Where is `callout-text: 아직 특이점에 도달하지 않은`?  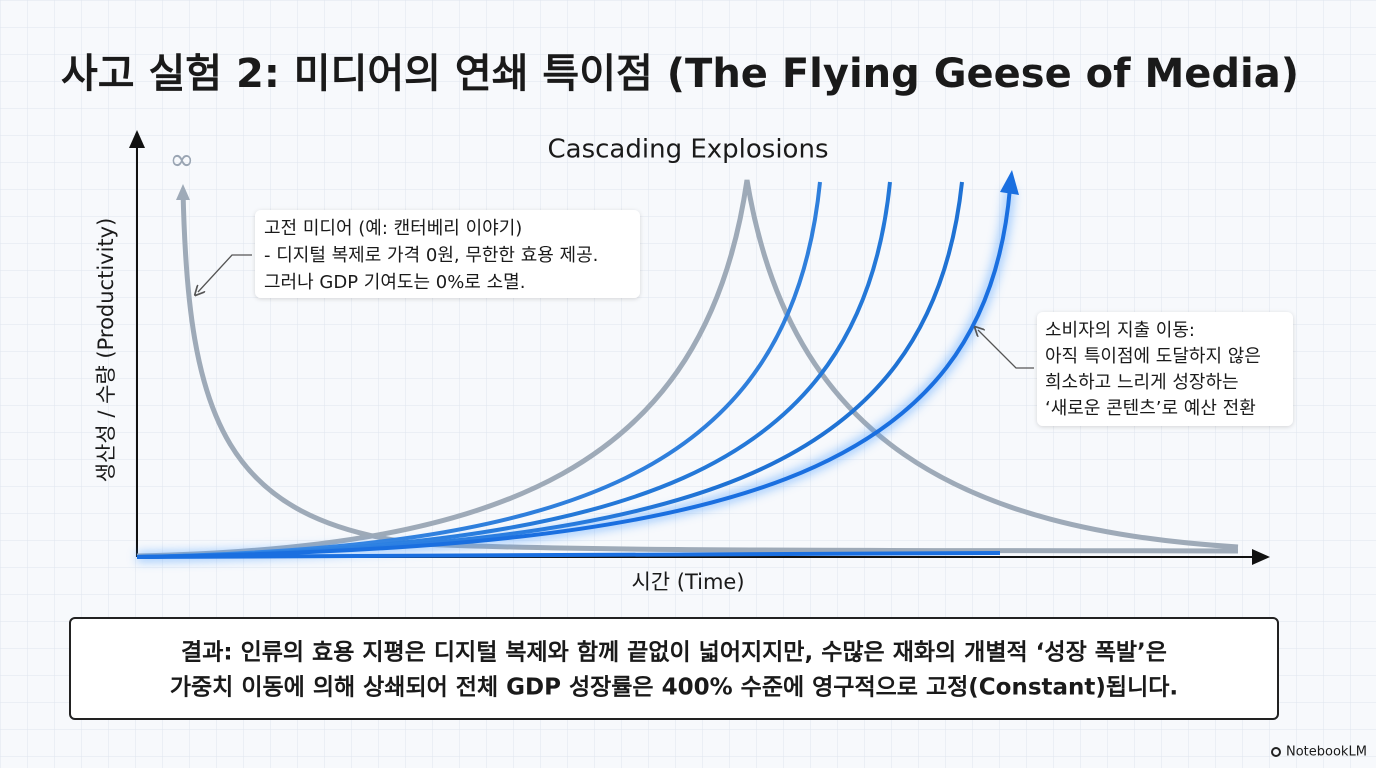
callout-text: 아직 특이점에 도달하지 않은 is located at coordinates (1153, 356).